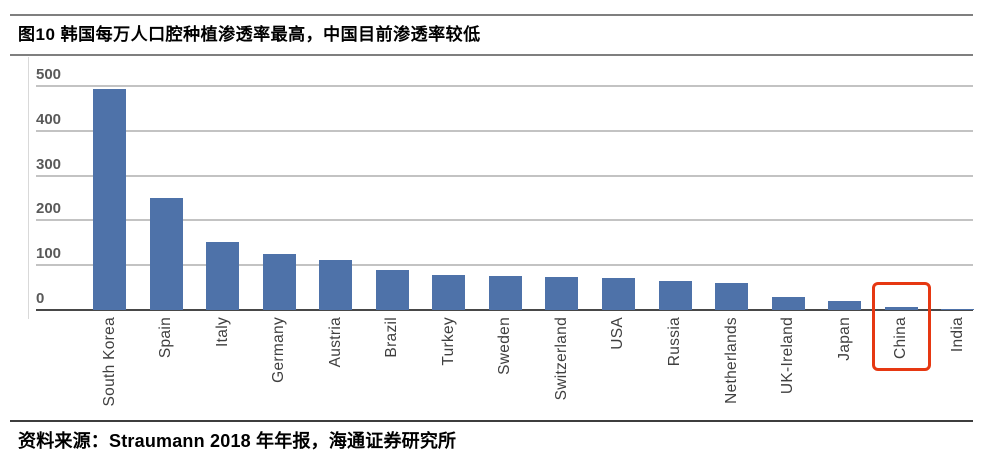 The image size is (1000, 456). I want to click on bar-italy, so click(223, 275).